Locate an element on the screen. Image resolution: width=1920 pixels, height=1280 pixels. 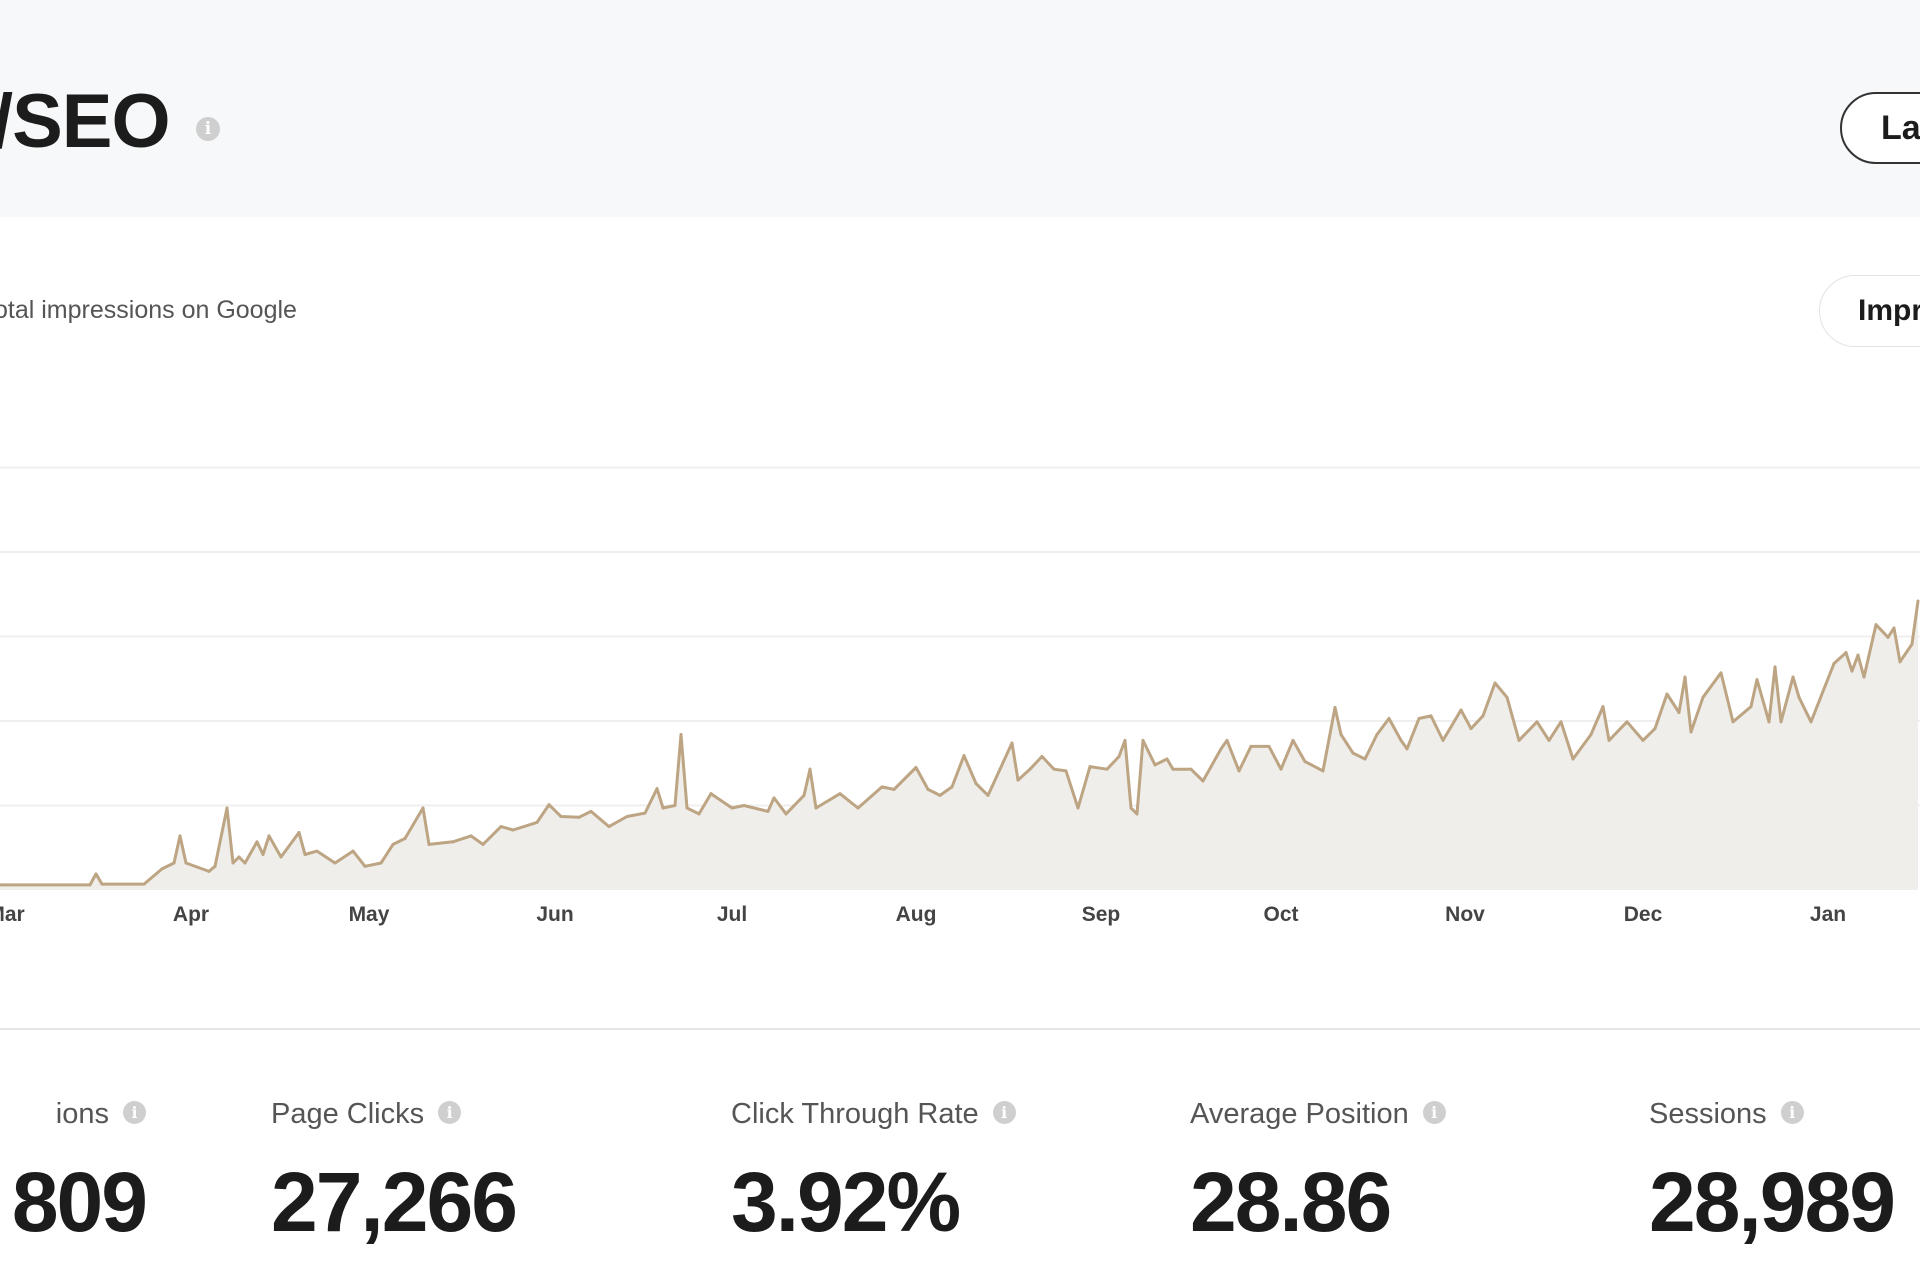
stat-value: 3.92% is located at coordinates (846, 1202).